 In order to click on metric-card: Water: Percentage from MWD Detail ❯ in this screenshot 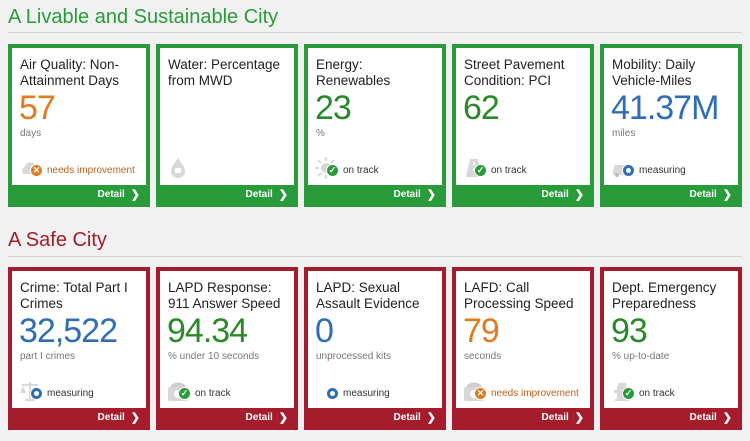, I will do `click(227, 125)`.